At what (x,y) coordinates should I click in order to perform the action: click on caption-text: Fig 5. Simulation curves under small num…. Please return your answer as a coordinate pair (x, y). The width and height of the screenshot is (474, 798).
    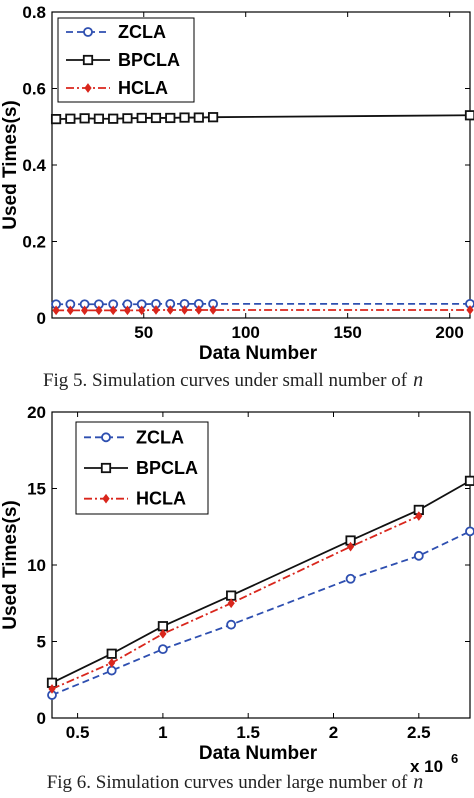
    Looking at the image, I should click on (225, 380).